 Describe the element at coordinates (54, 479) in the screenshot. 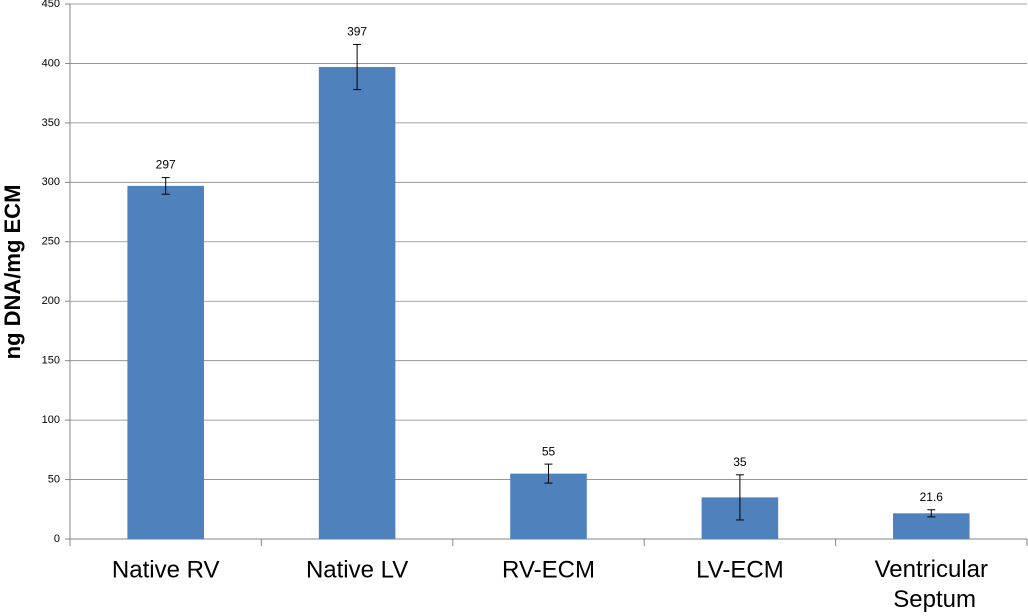

I see `y-tick-label: 50` at that location.